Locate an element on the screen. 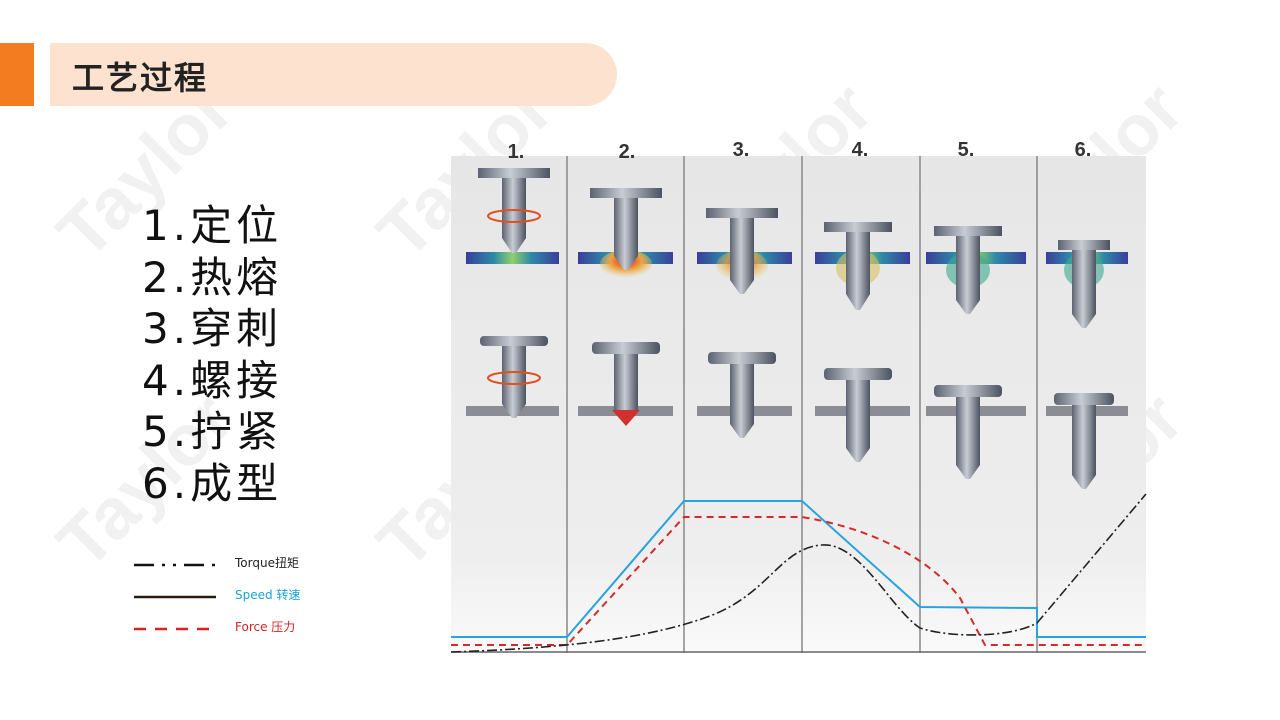 This screenshot has height=720, width=1280. legend-label: Force 压力 is located at coordinates (265, 627).